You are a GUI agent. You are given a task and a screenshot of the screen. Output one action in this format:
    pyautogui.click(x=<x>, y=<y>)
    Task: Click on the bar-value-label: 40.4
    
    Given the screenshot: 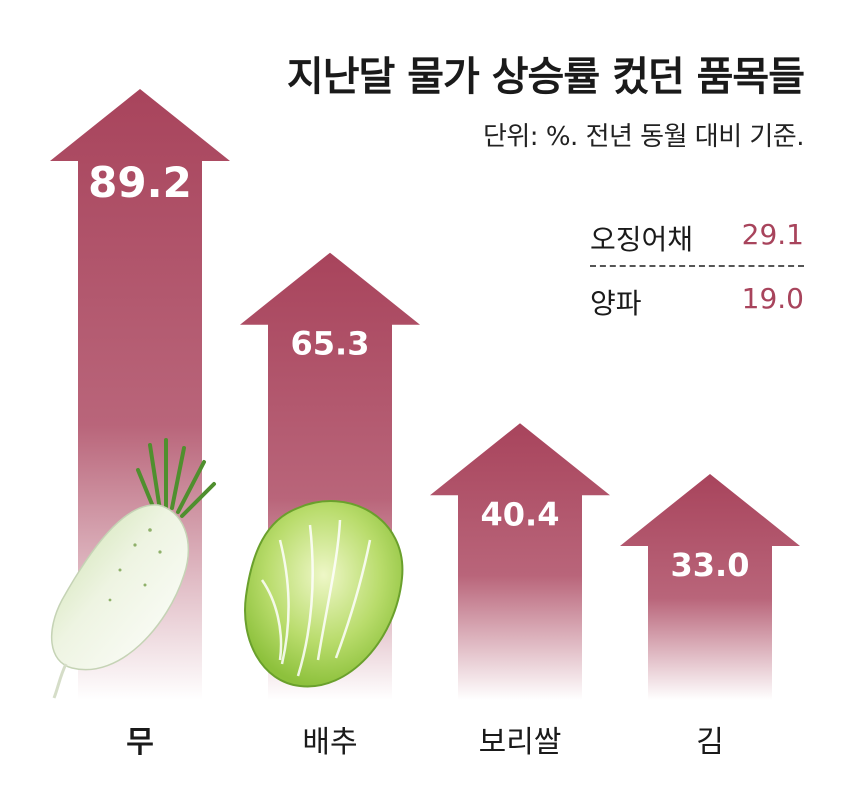 What is the action you would take?
    pyautogui.click(x=520, y=514)
    